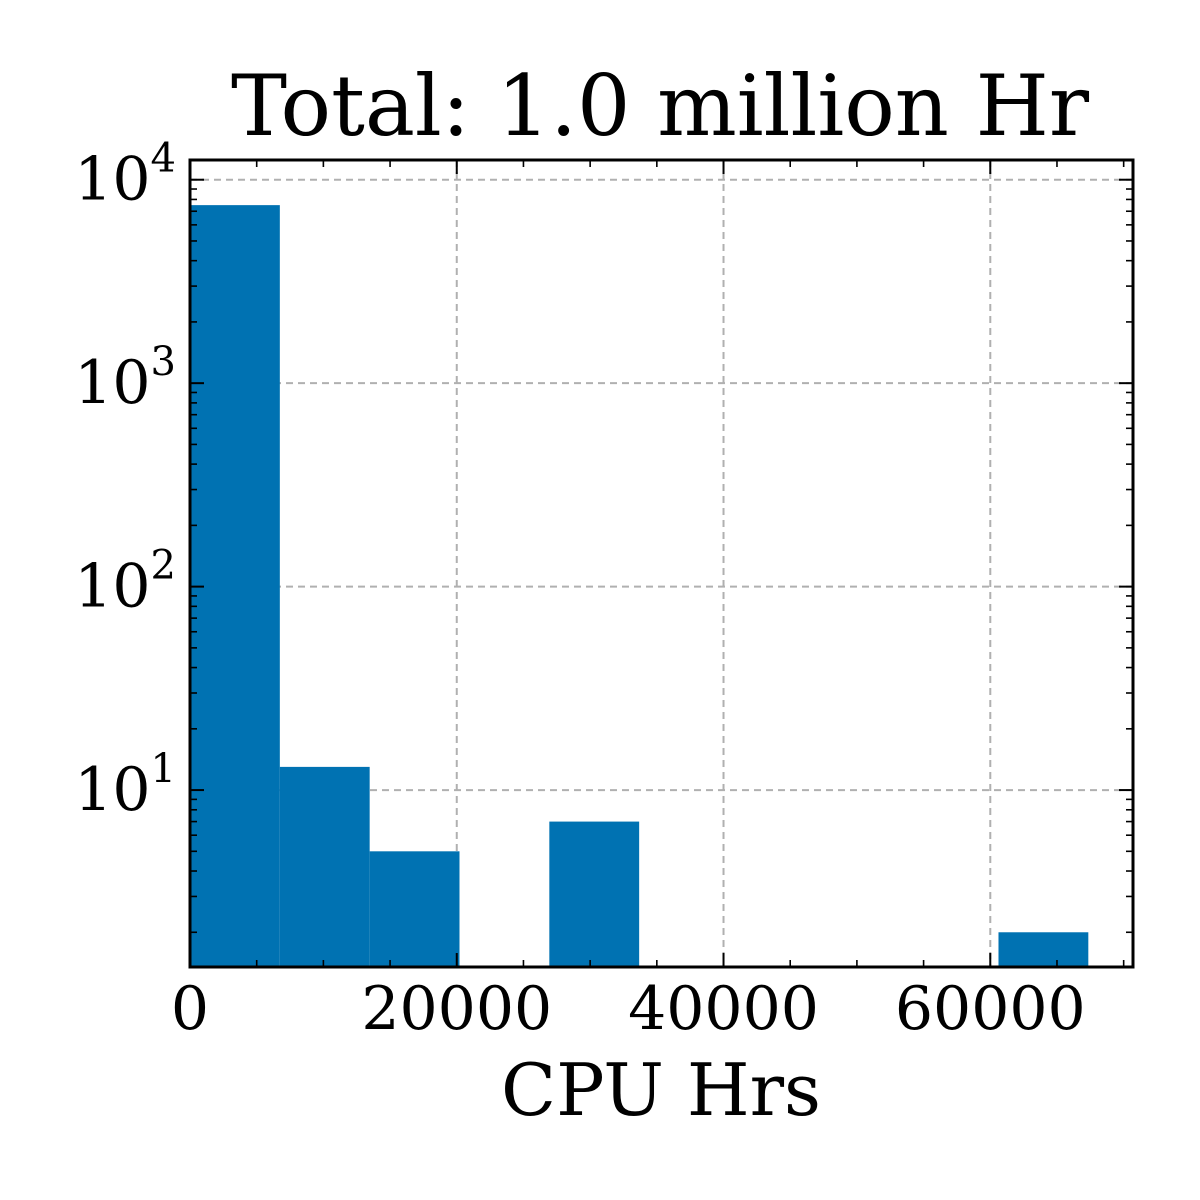 This screenshot has height=1200, width=1200. I want to click on x-tick-label: 40000, so click(723, 1009).